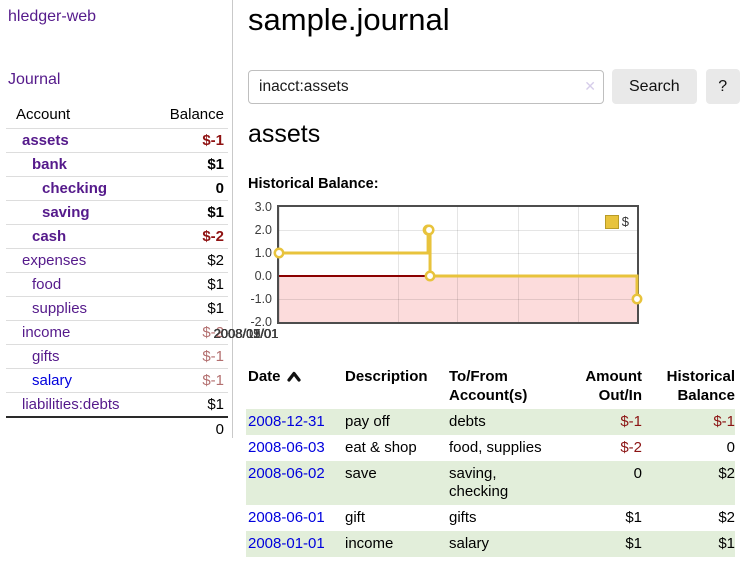  What do you see at coordinates (117, 260) in the screenshot?
I see `account-row: expenses $2` at bounding box center [117, 260].